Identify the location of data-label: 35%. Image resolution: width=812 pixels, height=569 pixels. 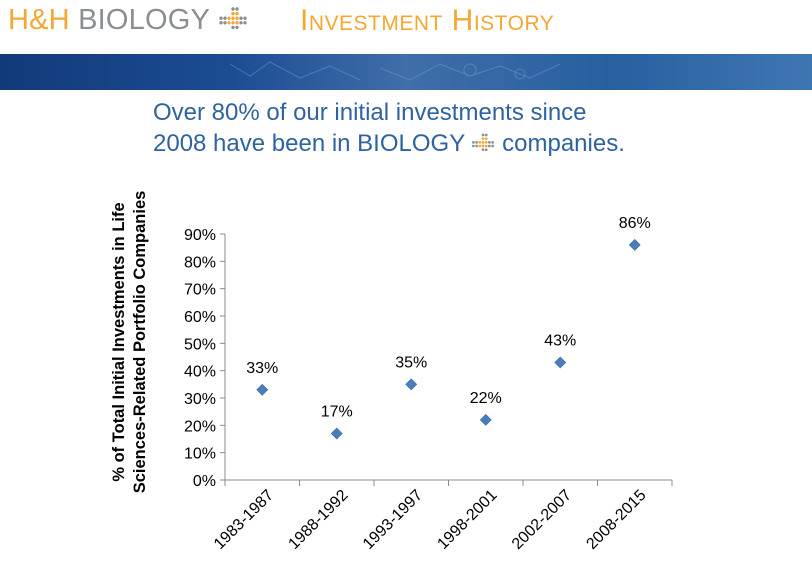
(411, 362).